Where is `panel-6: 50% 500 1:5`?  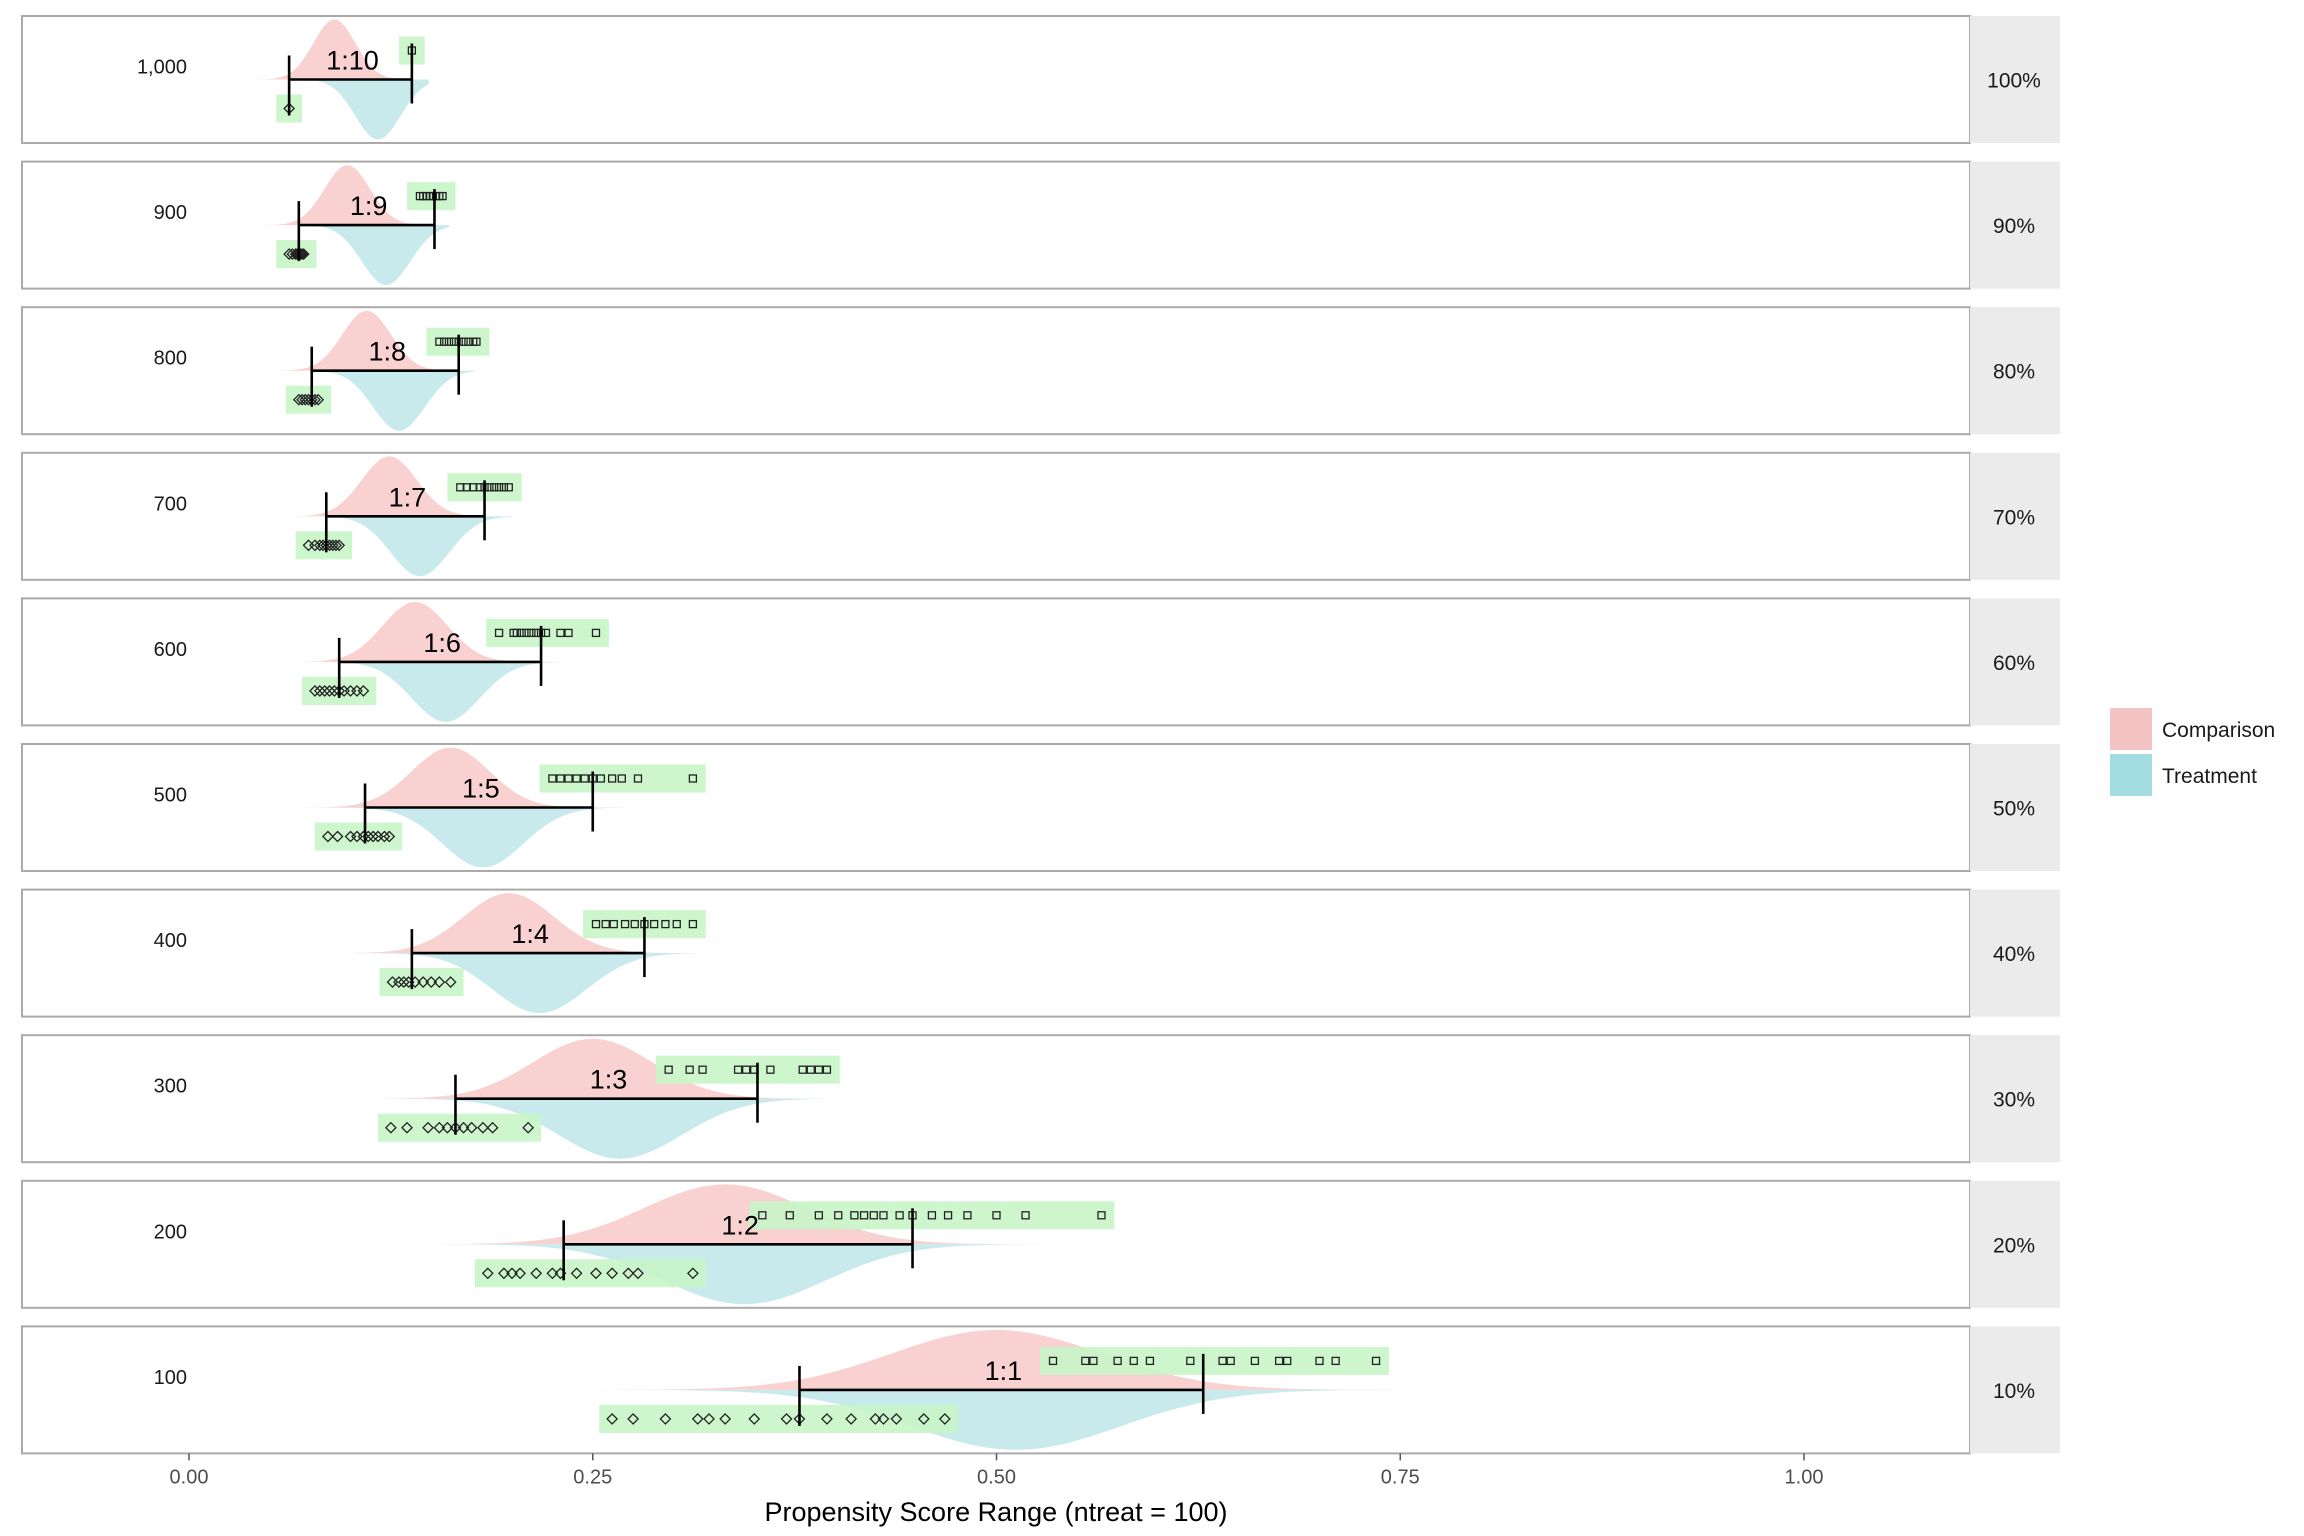
panel-6: 50% 500 1:5 is located at coordinates (1040, 807).